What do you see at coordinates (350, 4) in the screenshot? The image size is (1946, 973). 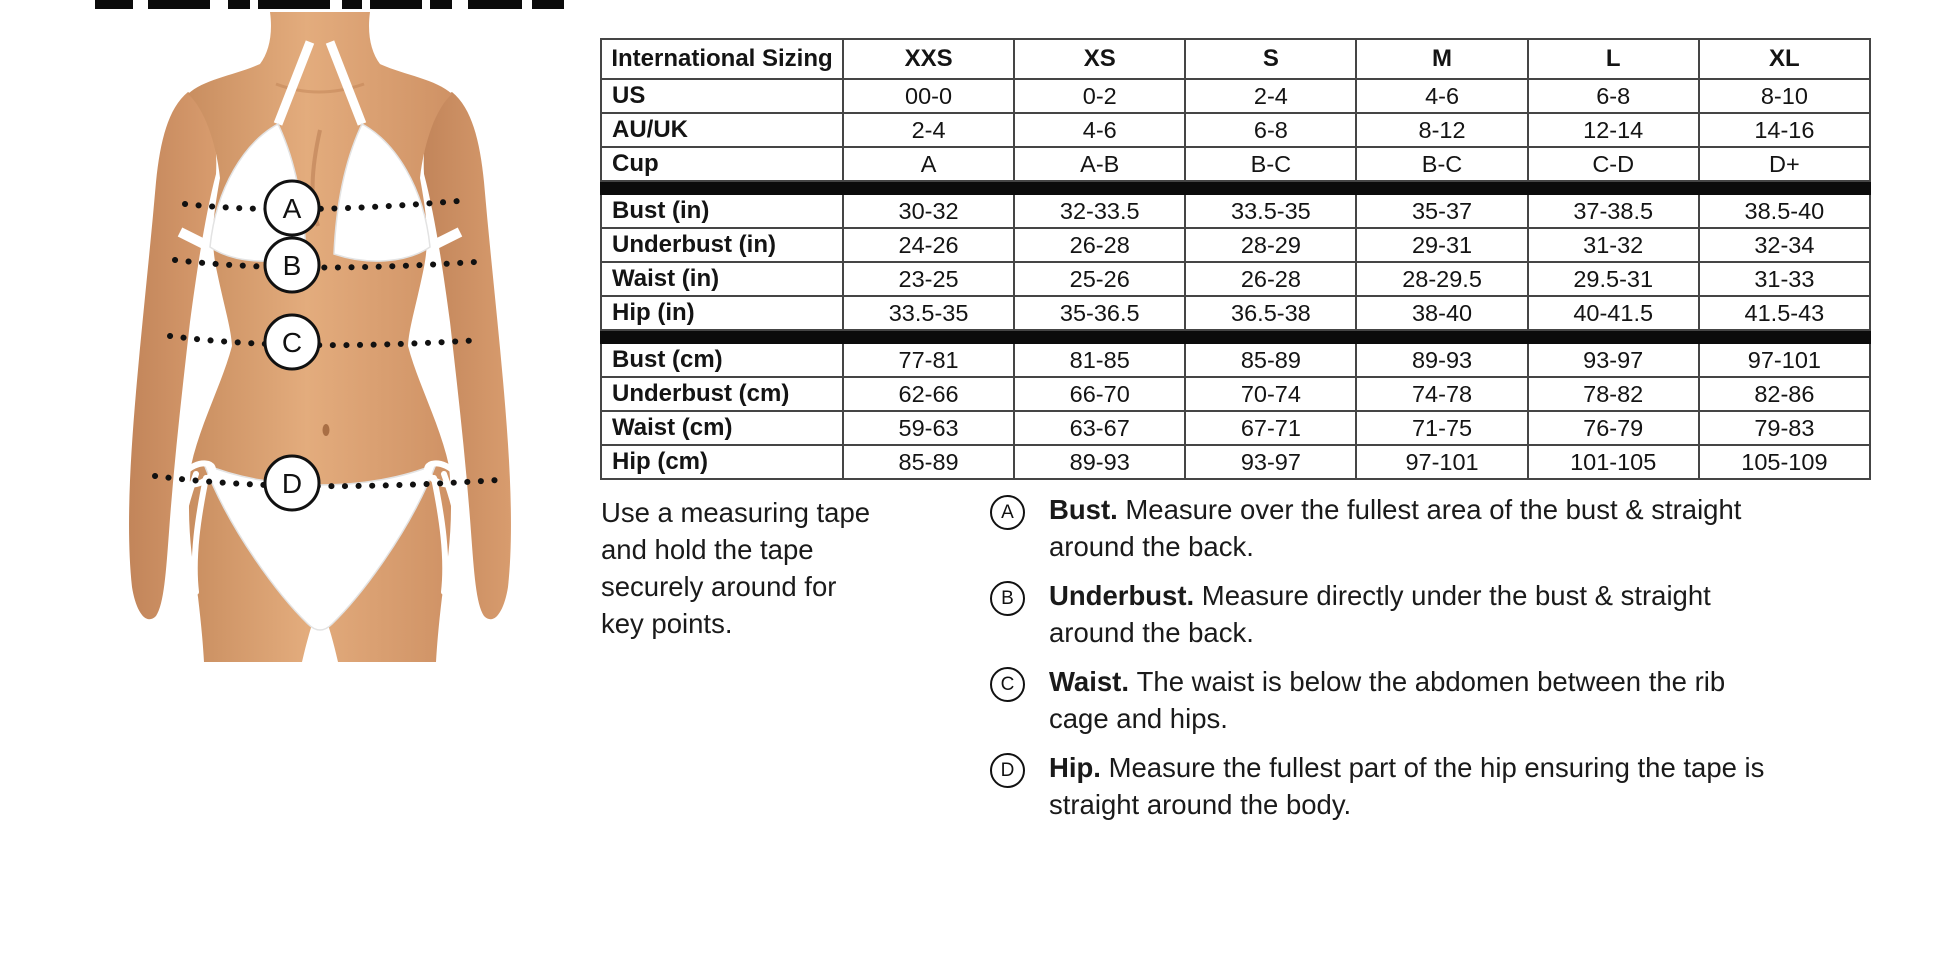 I see `cropped-heading-artifact` at bounding box center [350, 4].